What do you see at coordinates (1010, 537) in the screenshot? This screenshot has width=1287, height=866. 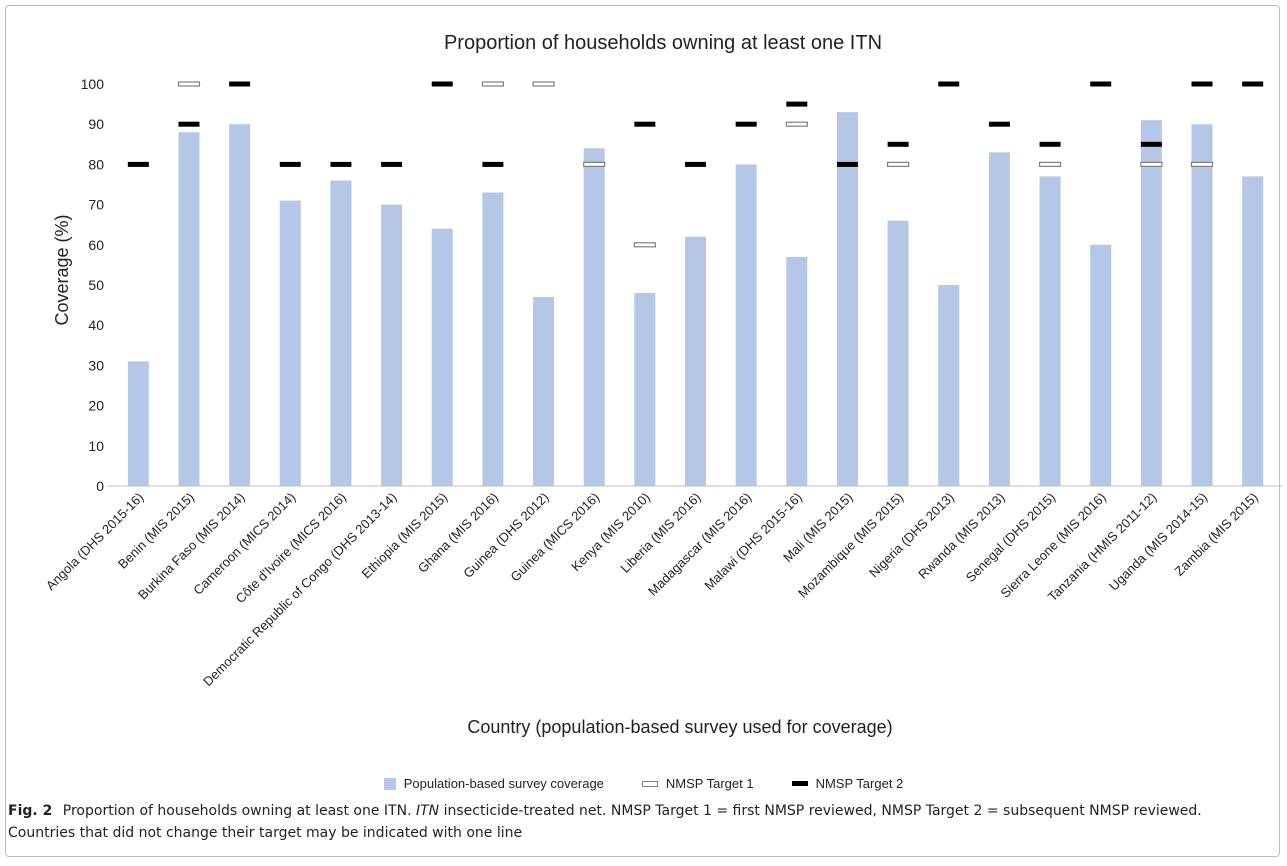 I see `x-tick-label: Senegal (DHS 2015)` at bounding box center [1010, 537].